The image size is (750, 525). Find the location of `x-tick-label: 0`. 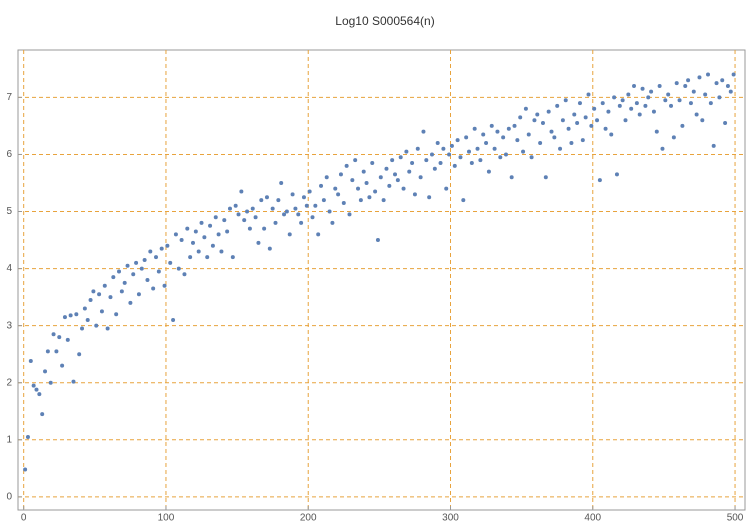

x-tick-label: 0 is located at coordinates (24, 518).